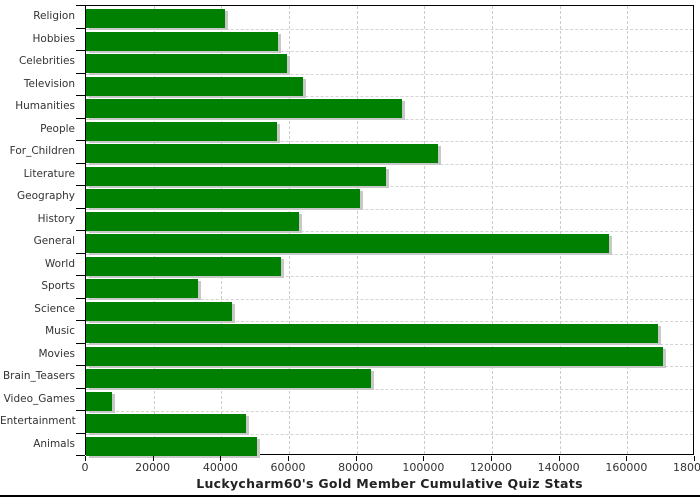 The width and height of the screenshot is (700, 500). What do you see at coordinates (59, 263) in the screenshot?
I see `y-axis-label: World` at bounding box center [59, 263].